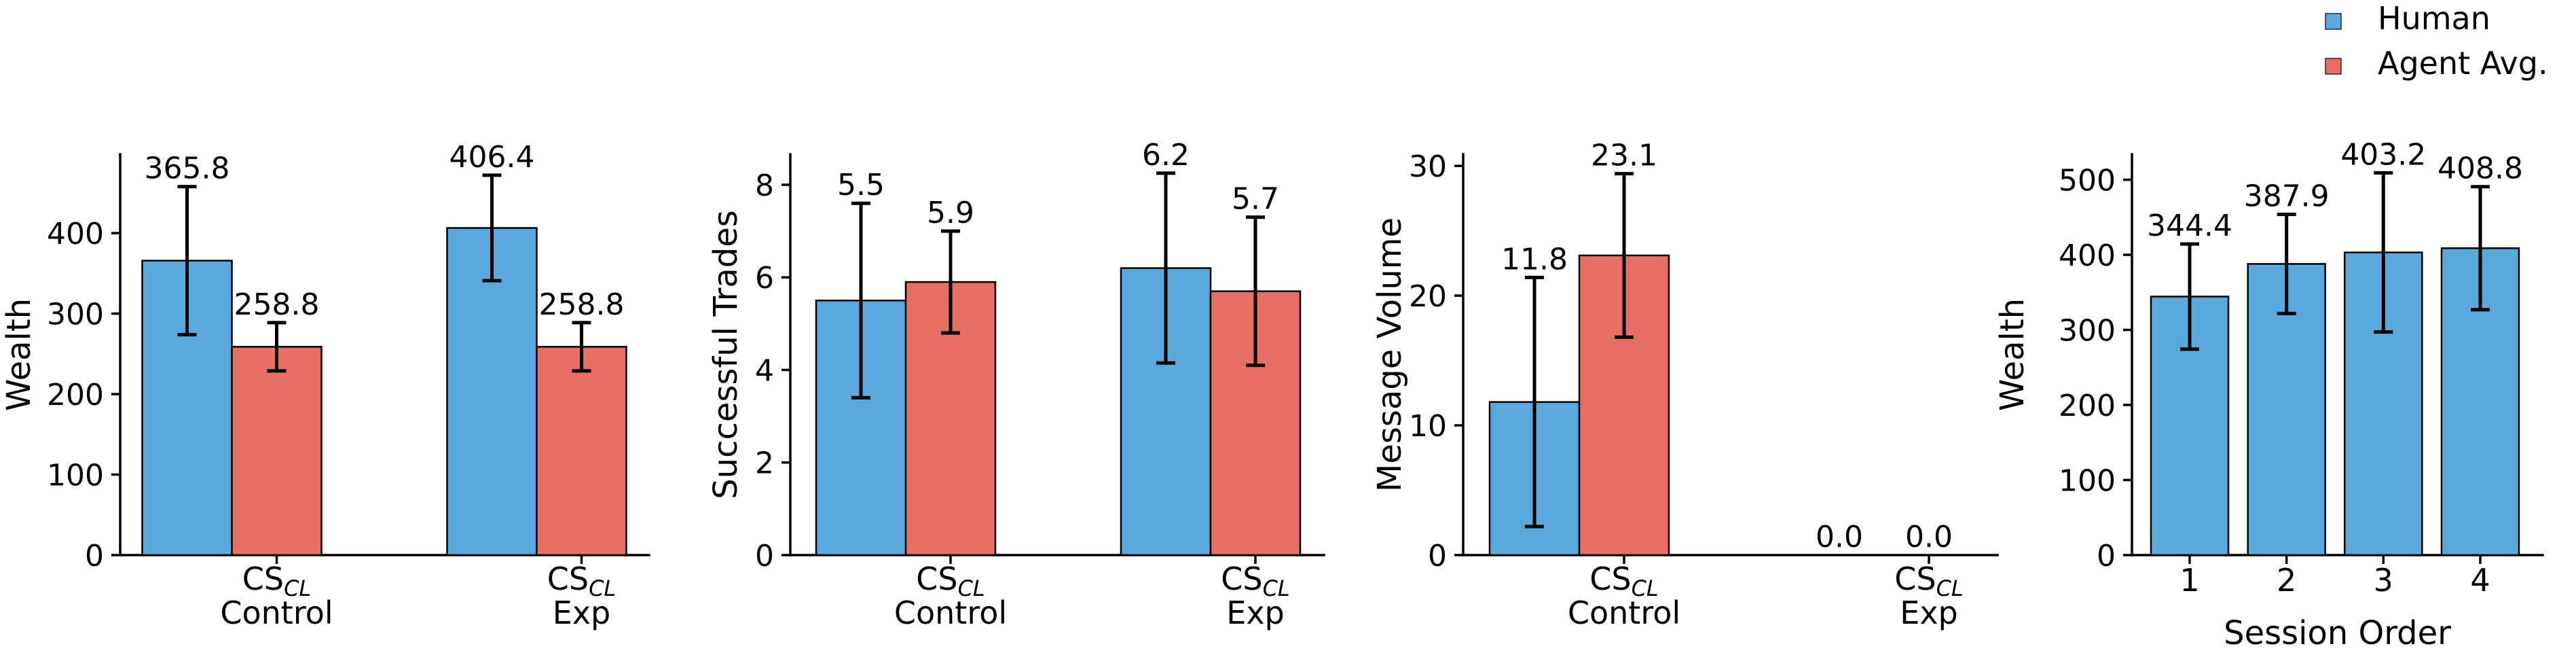 The width and height of the screenshot is (2576, 657). What do you see at coordinates (2333, 22) in the screenshot?
I see `legend-swatch-human` at bounding box center [2333, 22].